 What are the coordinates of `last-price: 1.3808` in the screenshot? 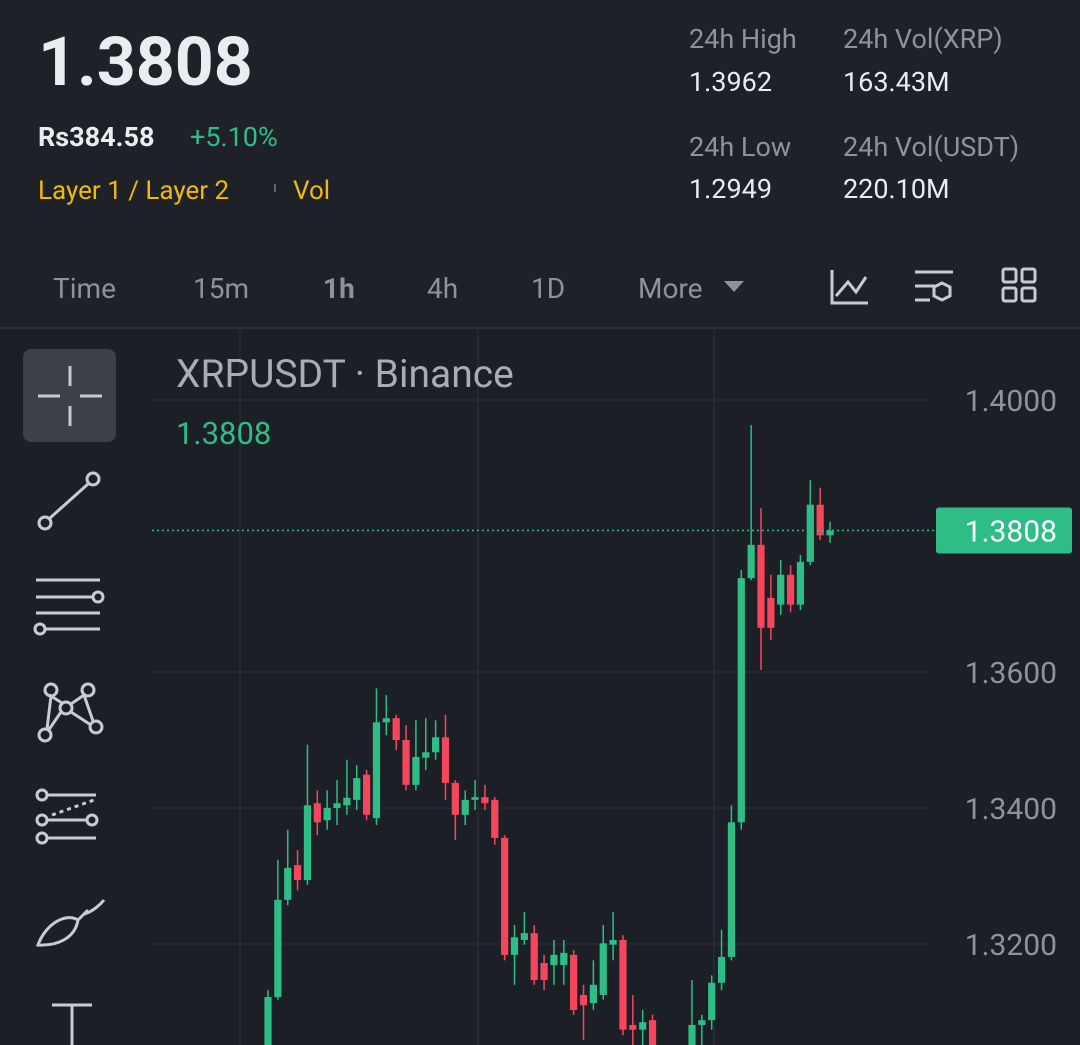 It's located at (145, 62).